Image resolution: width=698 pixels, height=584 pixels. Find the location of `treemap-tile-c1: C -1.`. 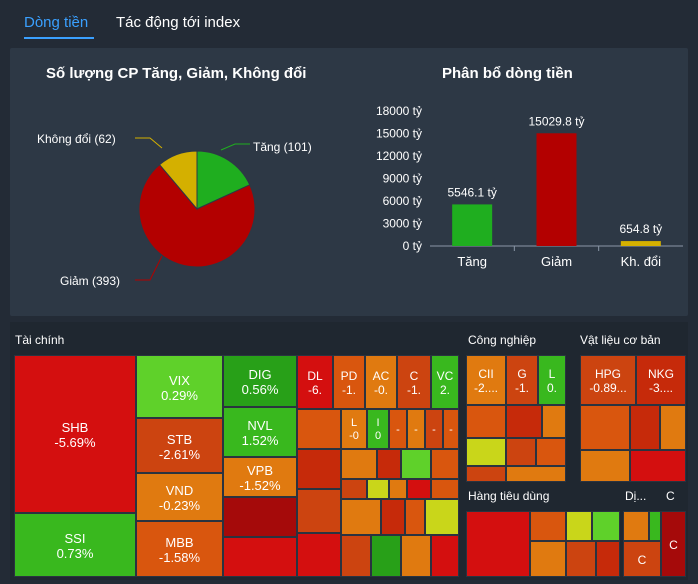

treemap-tile-c1: C -1. is located at coordinates (414, 382).